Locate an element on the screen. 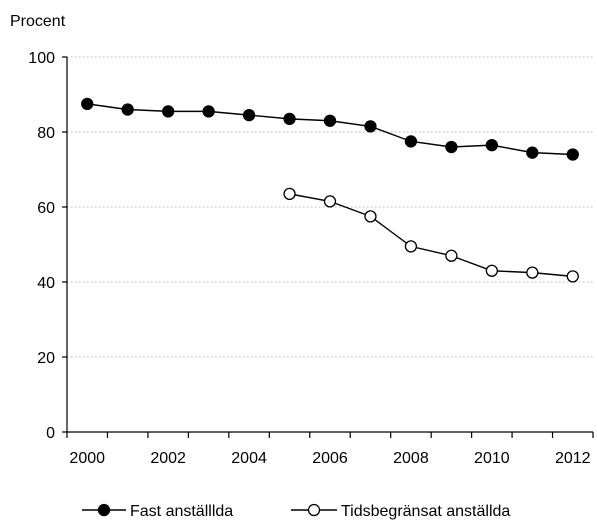 The width and height of the screenshot is (597, 524). legend: Fast anställlda Tidsbegränsat anställda is located at coordinates (296, 511).